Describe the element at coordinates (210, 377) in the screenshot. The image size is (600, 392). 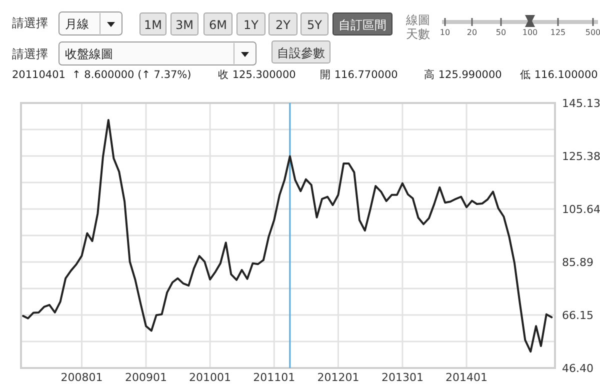
I see `x-tick-label: 201001` at that location.